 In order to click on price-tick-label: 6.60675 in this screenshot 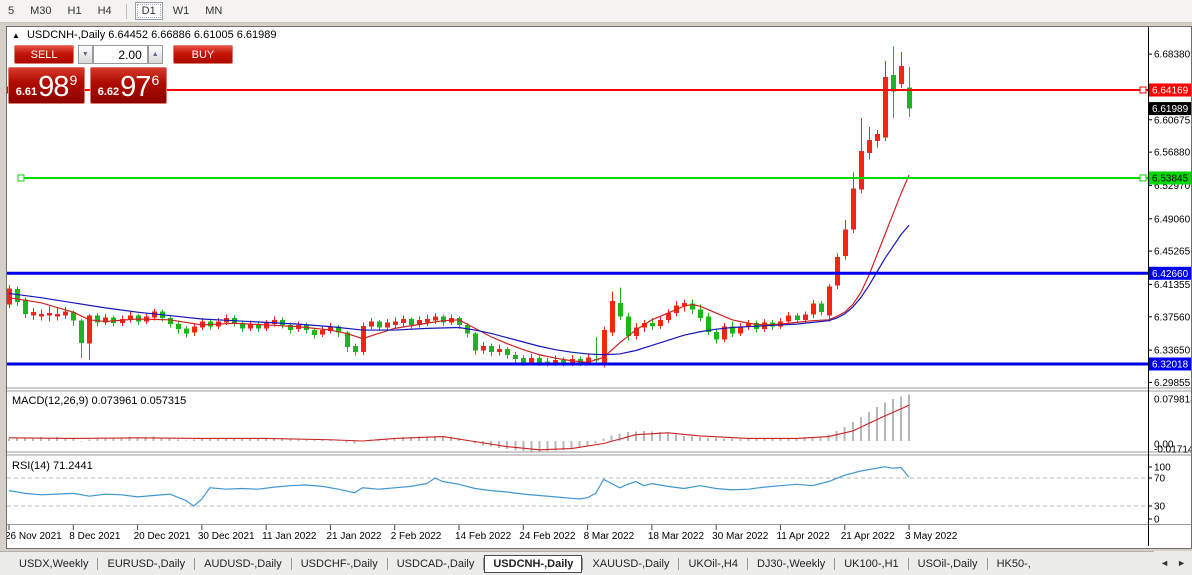, I will do `click(1172, 120)`.